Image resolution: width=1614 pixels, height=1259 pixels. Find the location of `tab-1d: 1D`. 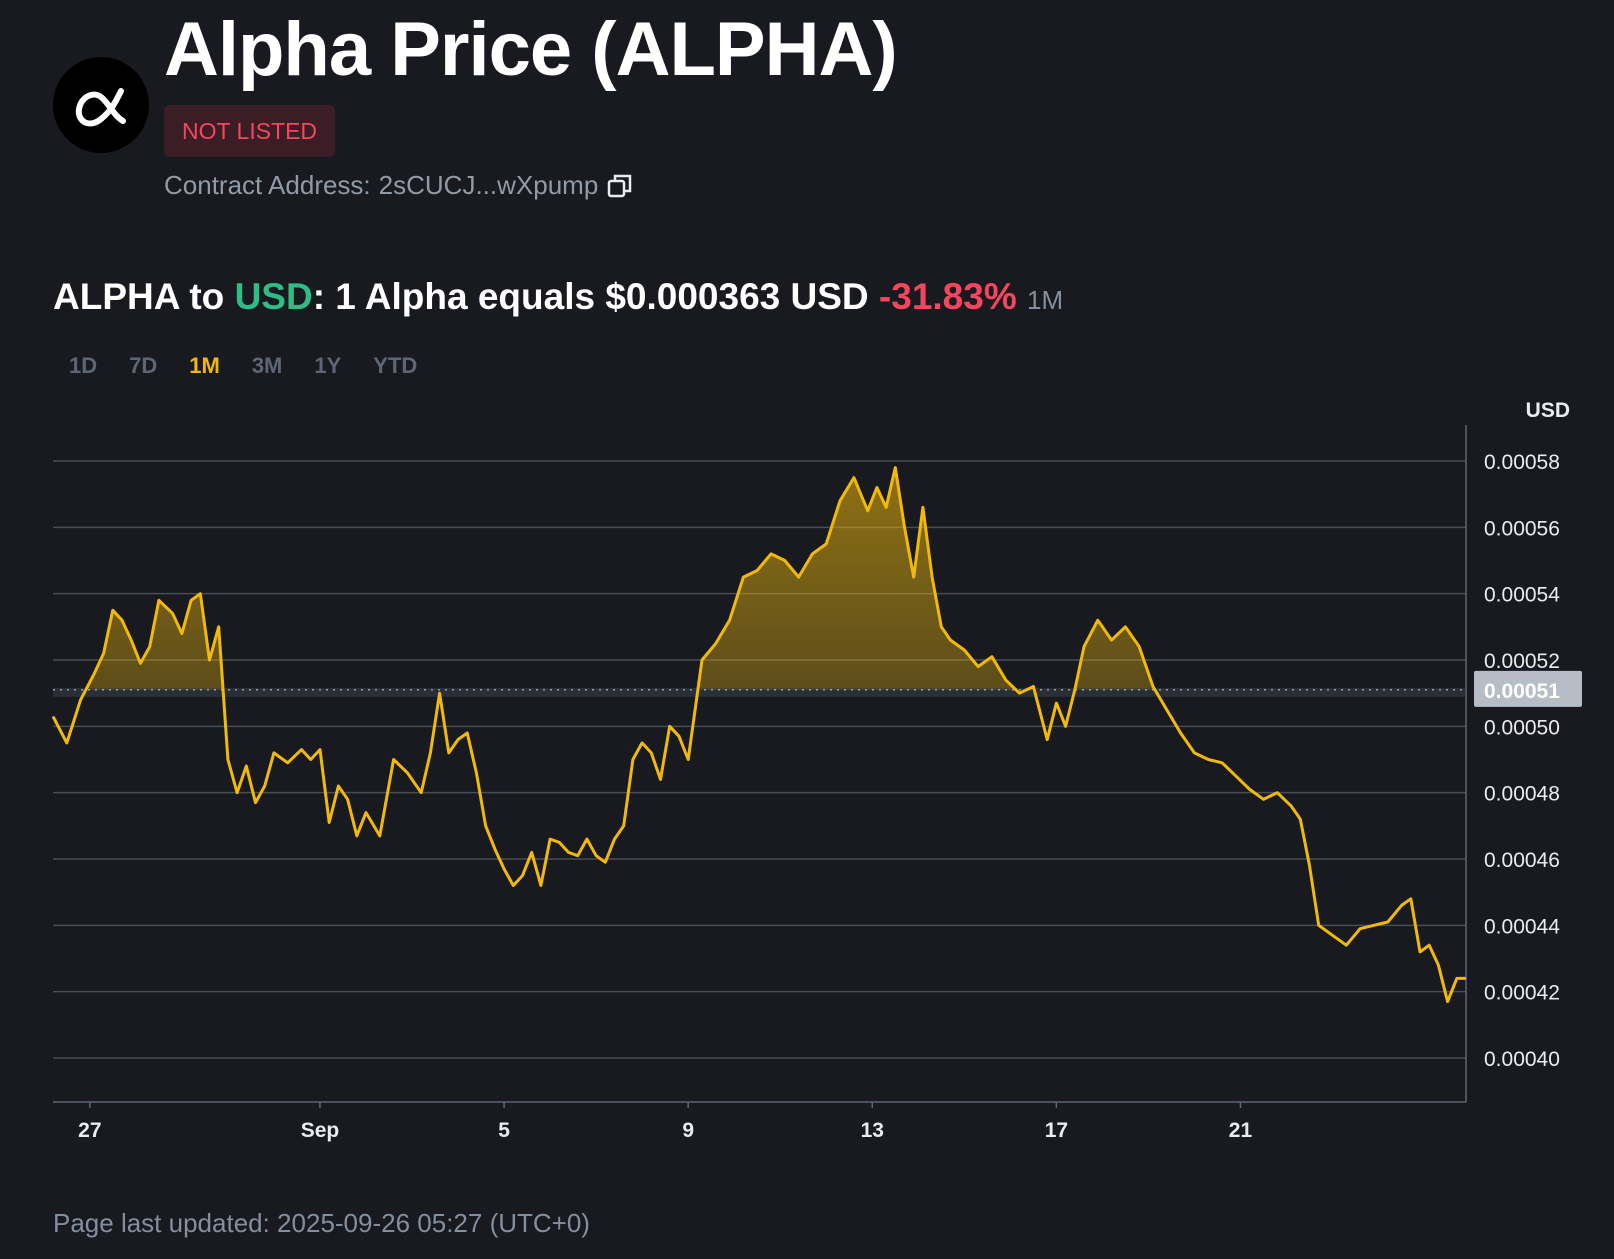

tab-1d: 1D is located at coordinates (83, 365).